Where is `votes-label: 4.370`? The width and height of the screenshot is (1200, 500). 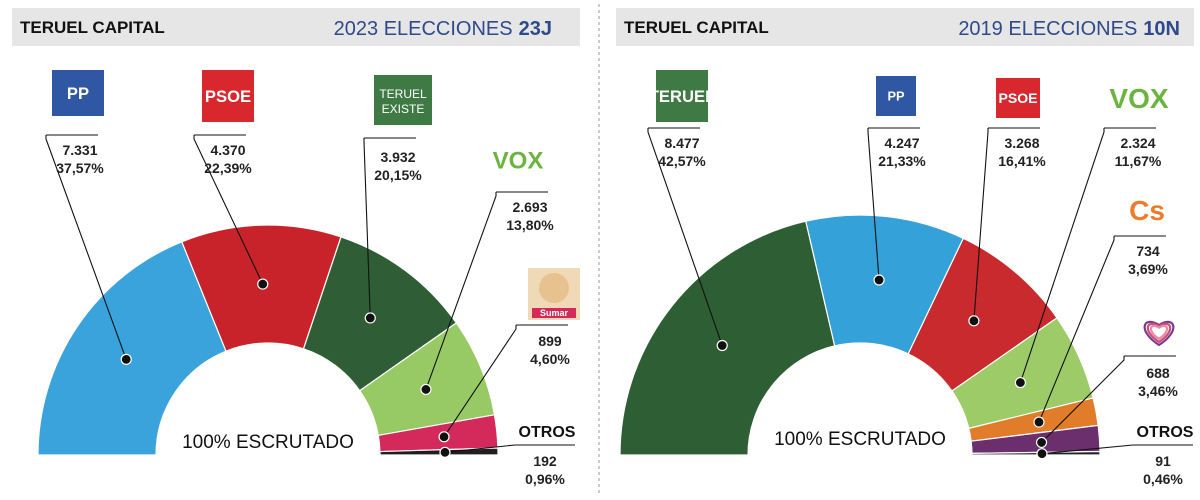
votes-label: 4.370 is located at coordinates (227, 150).